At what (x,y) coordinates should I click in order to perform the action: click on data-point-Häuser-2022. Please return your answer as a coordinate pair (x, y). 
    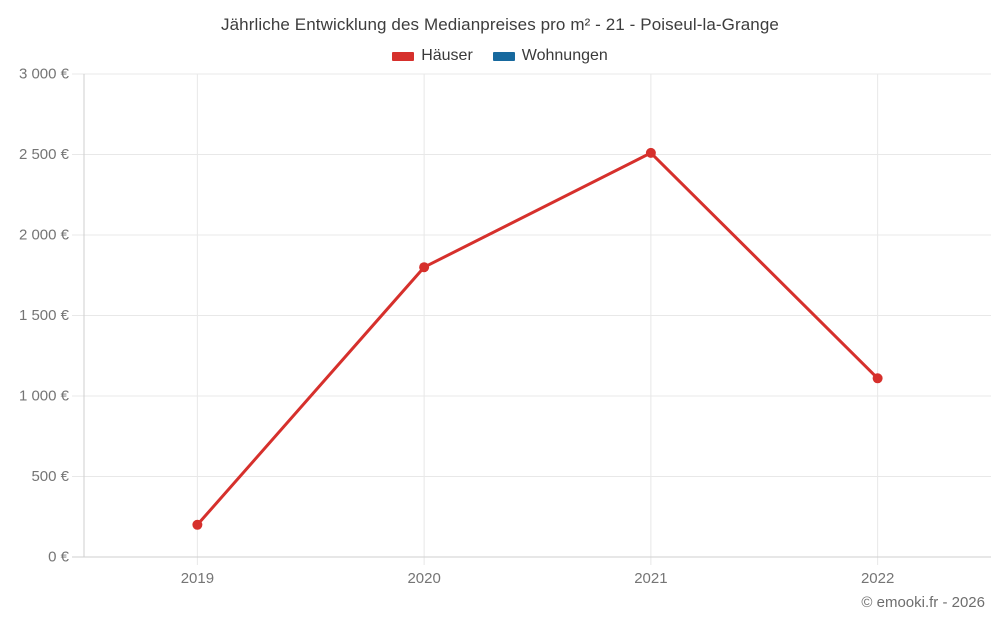
    Looking at the image, I should click on (877, 378).